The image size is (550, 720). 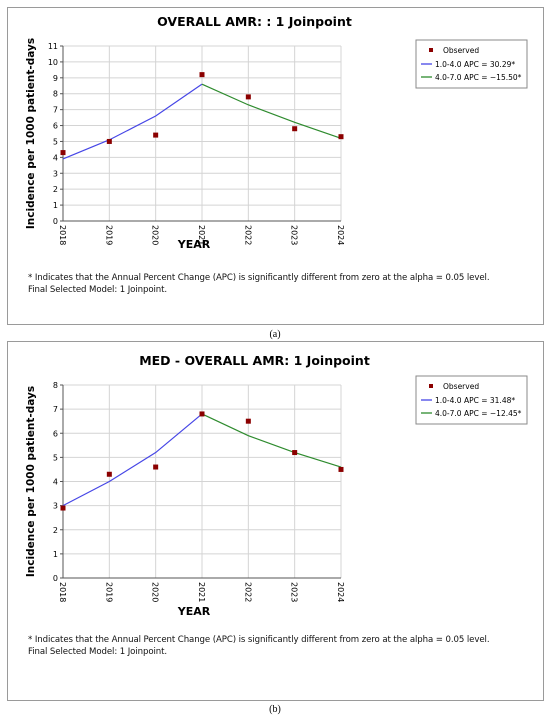 I want to click on y-tick-label: 10, so click(x=53, y=62).